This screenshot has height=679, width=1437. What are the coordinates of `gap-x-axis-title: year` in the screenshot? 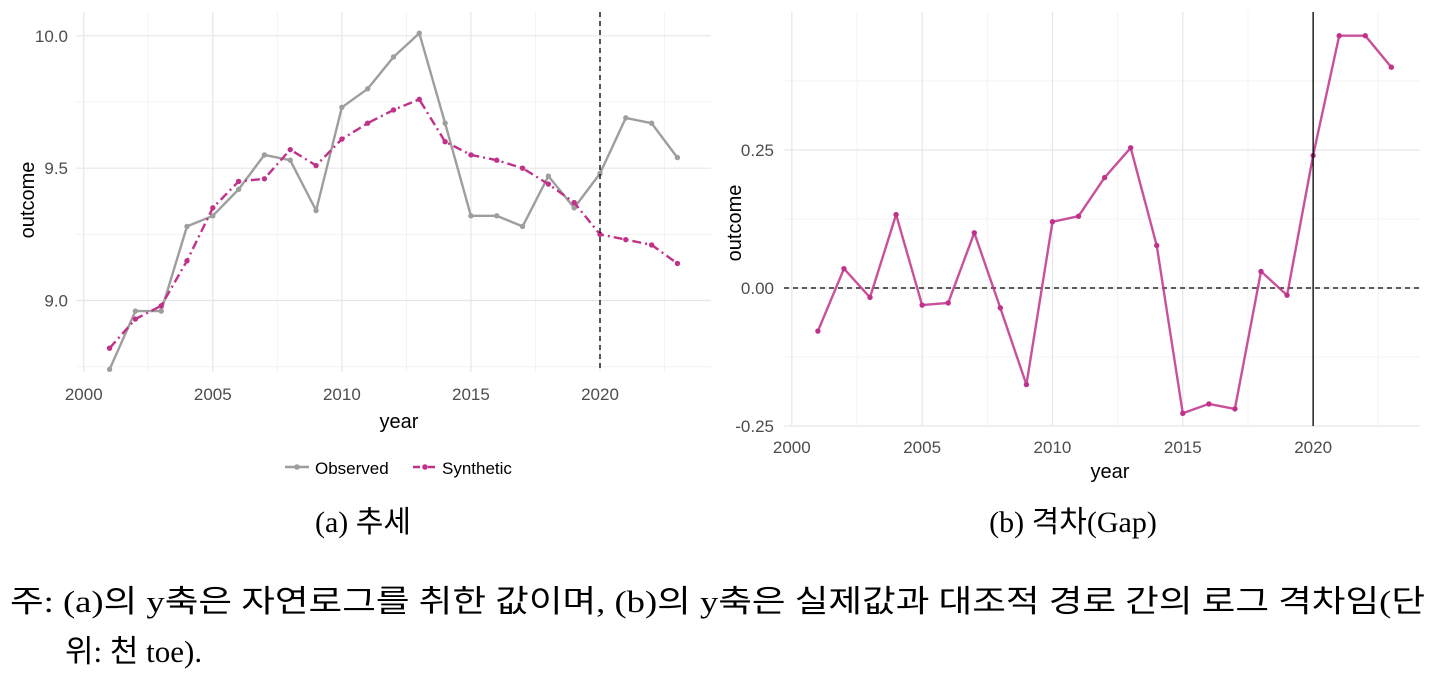 It's located at (1110, 472).